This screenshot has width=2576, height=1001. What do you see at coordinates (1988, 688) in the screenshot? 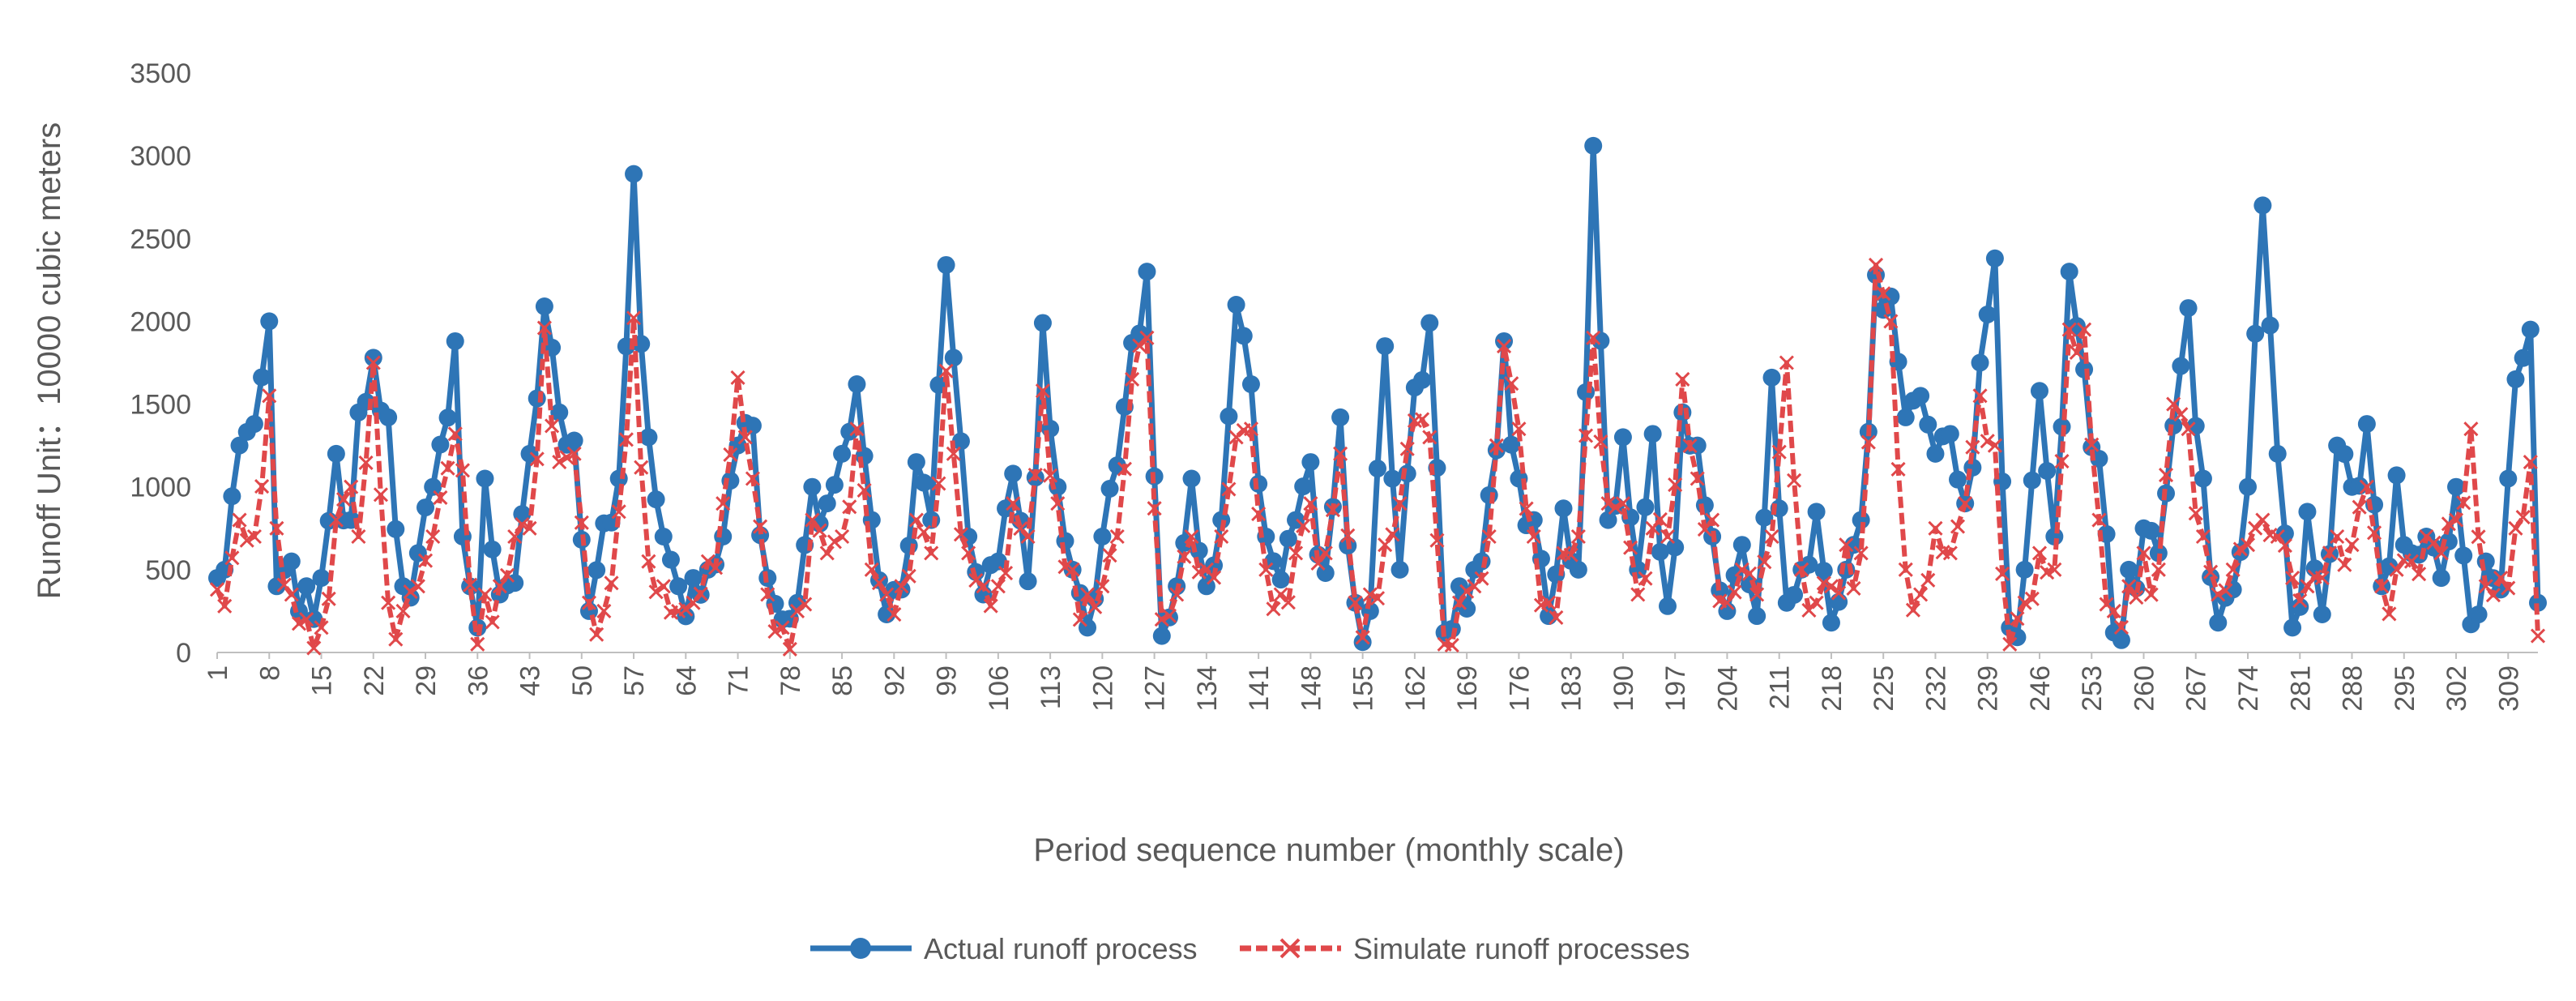
I see `x-tick-label: 239` at bounding box center [1988, 688].